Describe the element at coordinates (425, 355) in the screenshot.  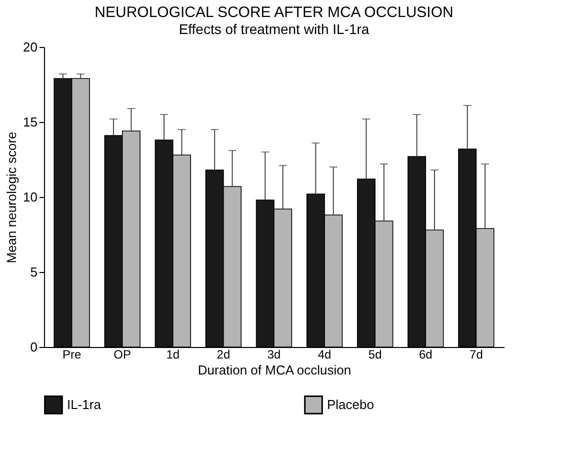
I see `x-tick-label: 6d` at that location.